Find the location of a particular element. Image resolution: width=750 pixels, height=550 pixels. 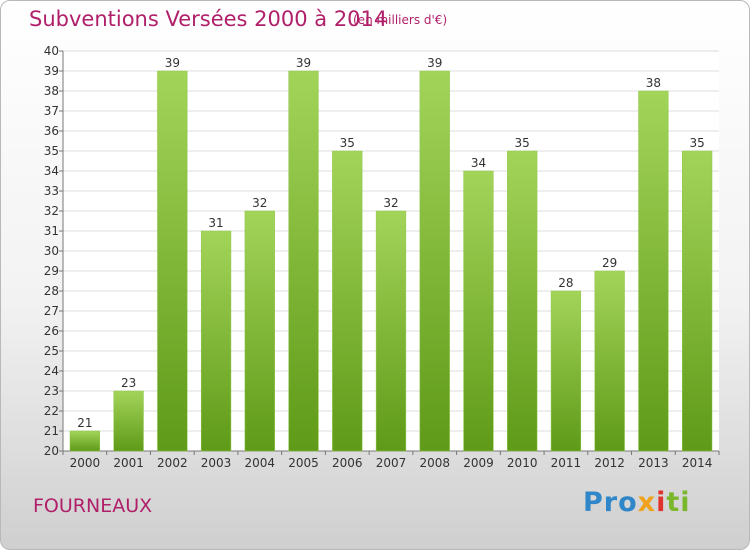

value-label-2008: 39 is located at coordinates (434, 63).